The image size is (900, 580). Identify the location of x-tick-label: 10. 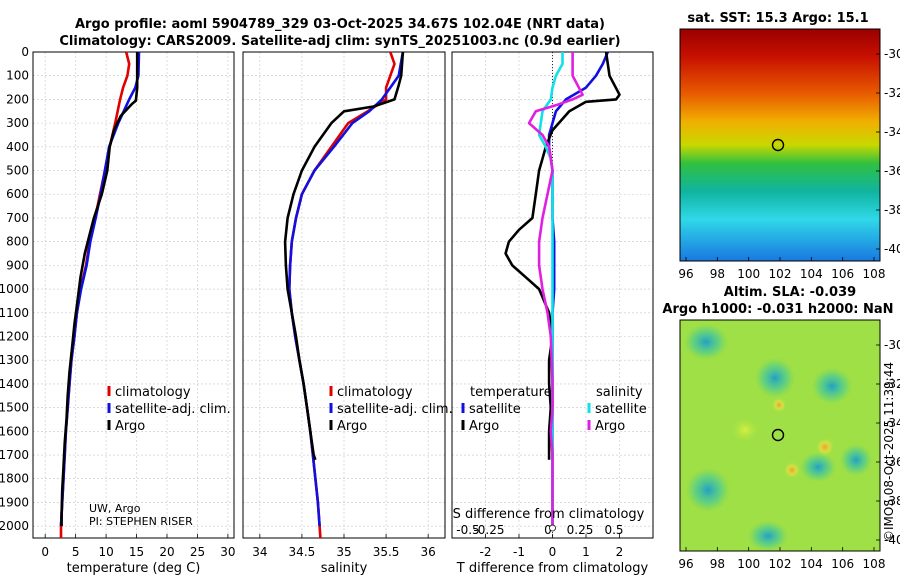
(105, 552).